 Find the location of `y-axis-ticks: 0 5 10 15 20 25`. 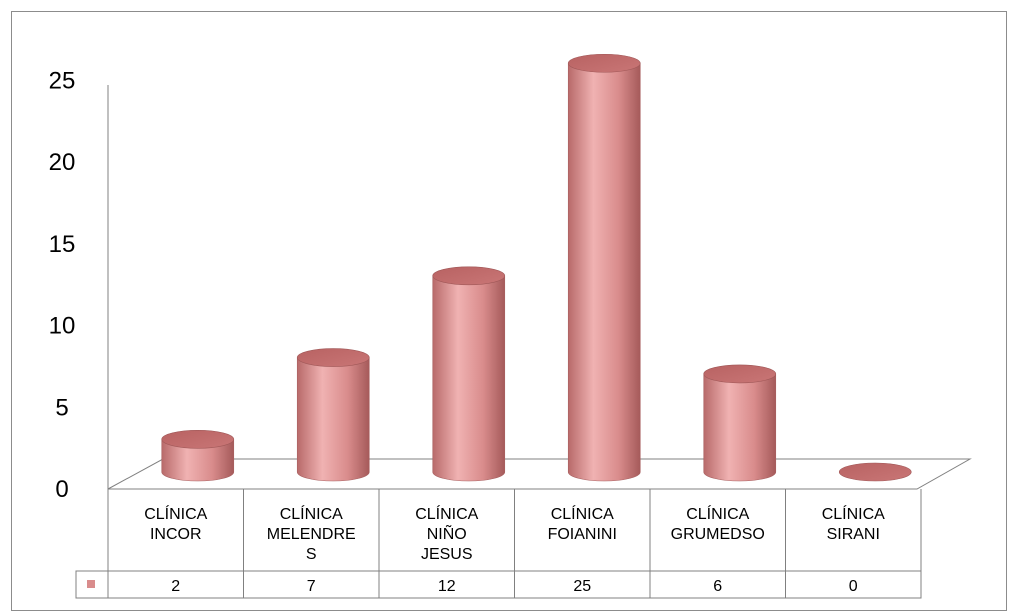

y-axis-ticks: 0 5 10 15 20 25 is located at coordinates (62, 285).